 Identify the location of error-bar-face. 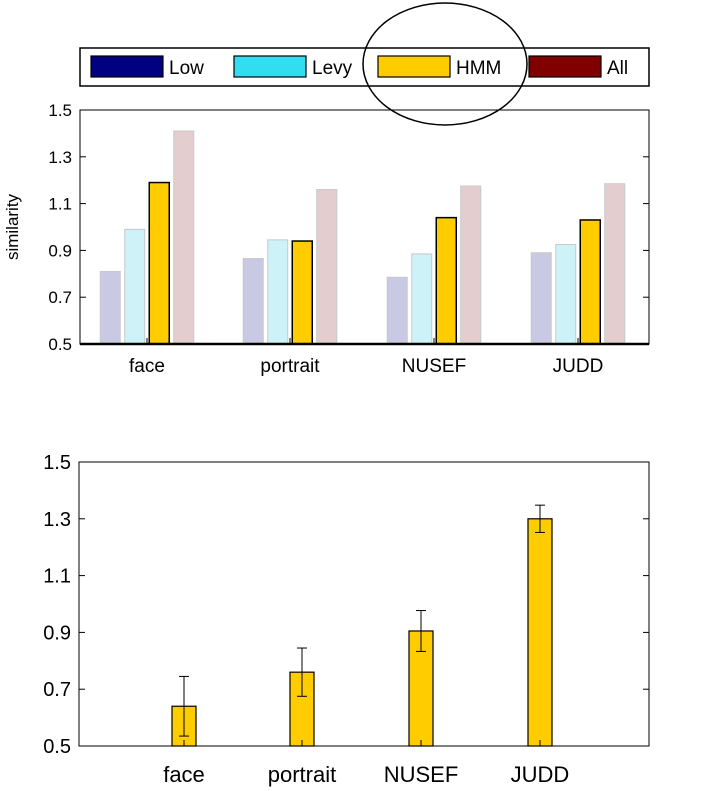
(184, 706).